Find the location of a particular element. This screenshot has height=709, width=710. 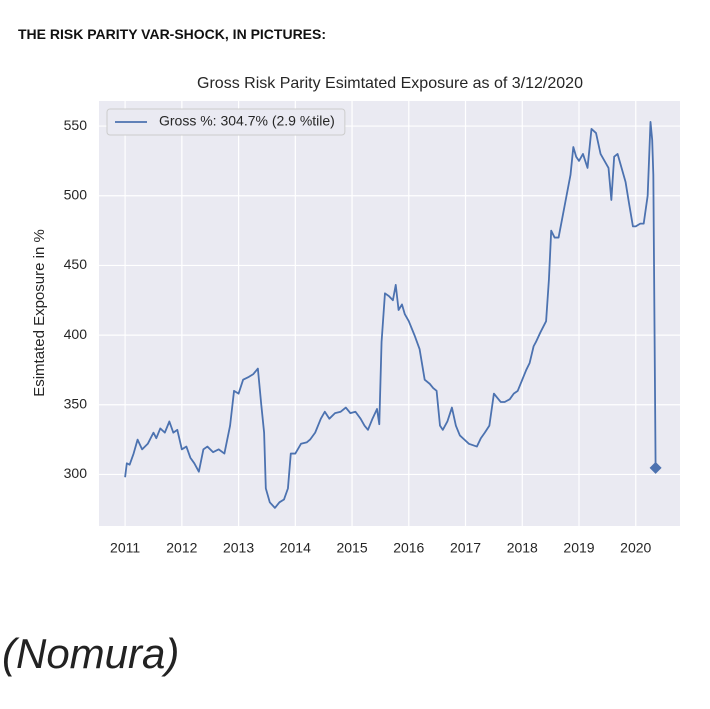

source: (Nomura) is located at coordinates (91, 653).